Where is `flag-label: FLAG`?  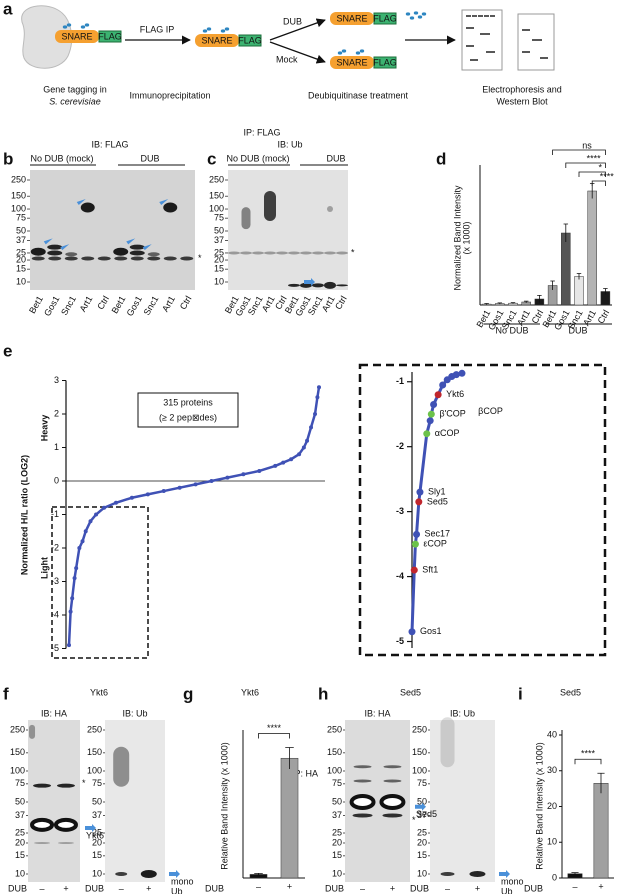
flag-label: FLAG is located at coordinates (110, 36).